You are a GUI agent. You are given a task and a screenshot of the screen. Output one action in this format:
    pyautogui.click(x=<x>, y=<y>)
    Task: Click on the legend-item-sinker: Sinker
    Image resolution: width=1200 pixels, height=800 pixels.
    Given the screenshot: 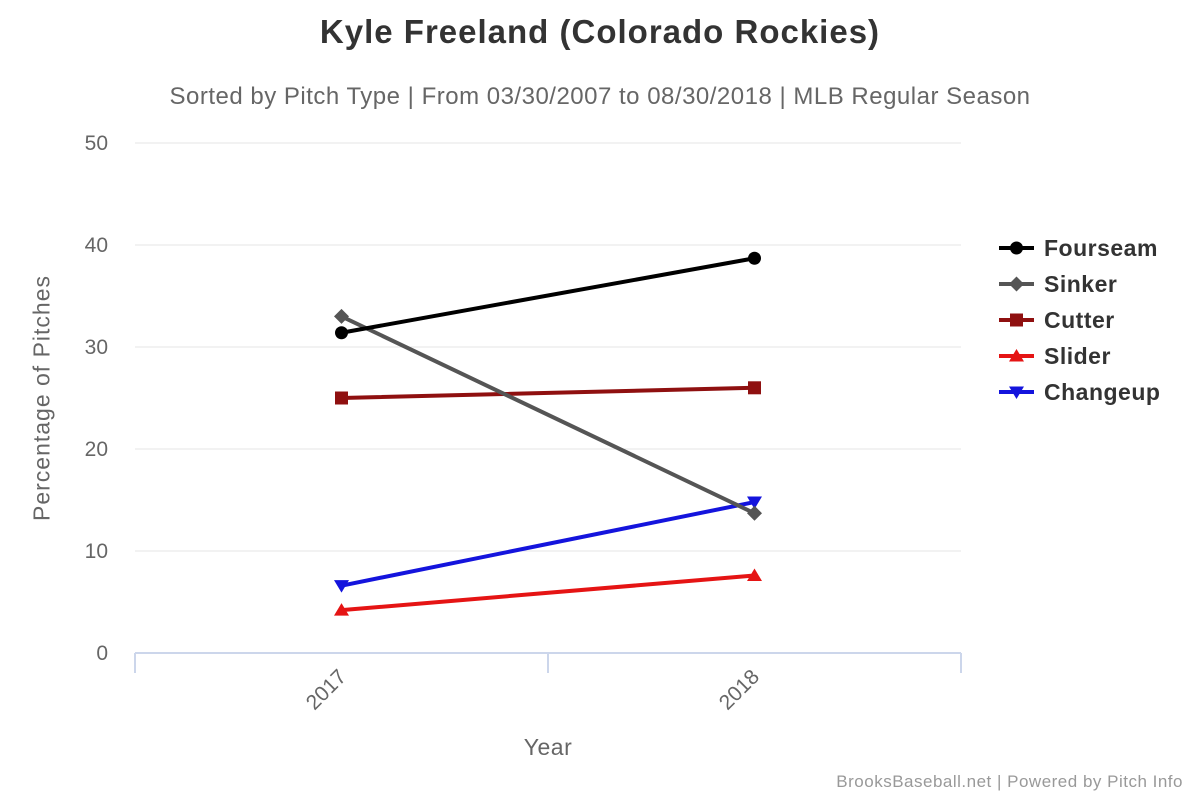 What is the action you would take?
    pyautogui.click(x=1079, y=284)
    